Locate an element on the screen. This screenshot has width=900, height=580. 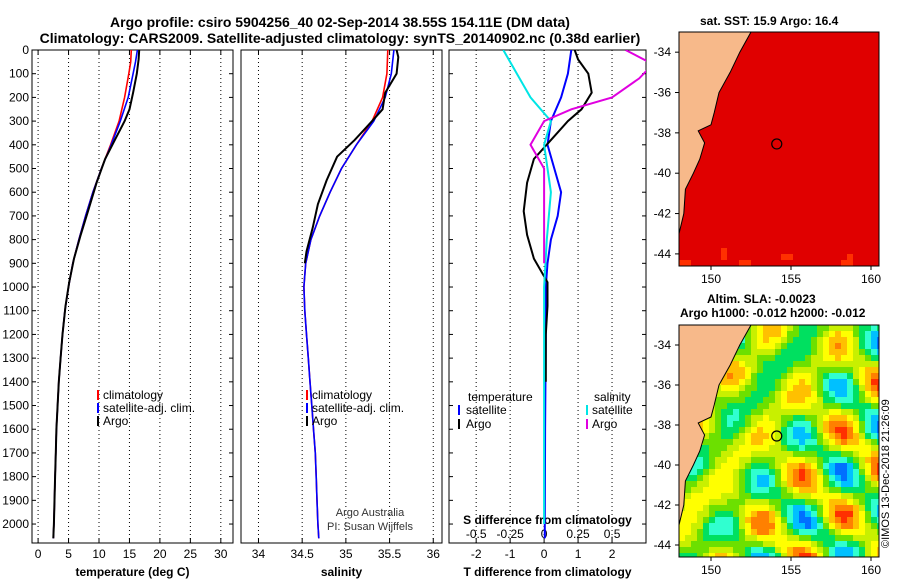
x-tick-label: 5 is located at coordinates (68, 554).